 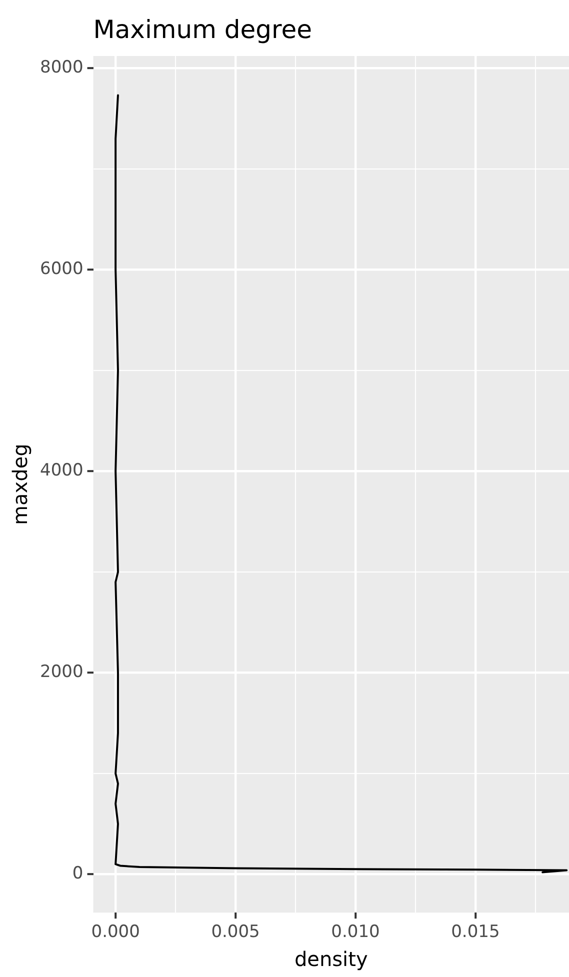 What do you see at coordinates (202, 29) in the screenshot?
I see `chart-title: Maximum degree` at bounding box center [202, 29].